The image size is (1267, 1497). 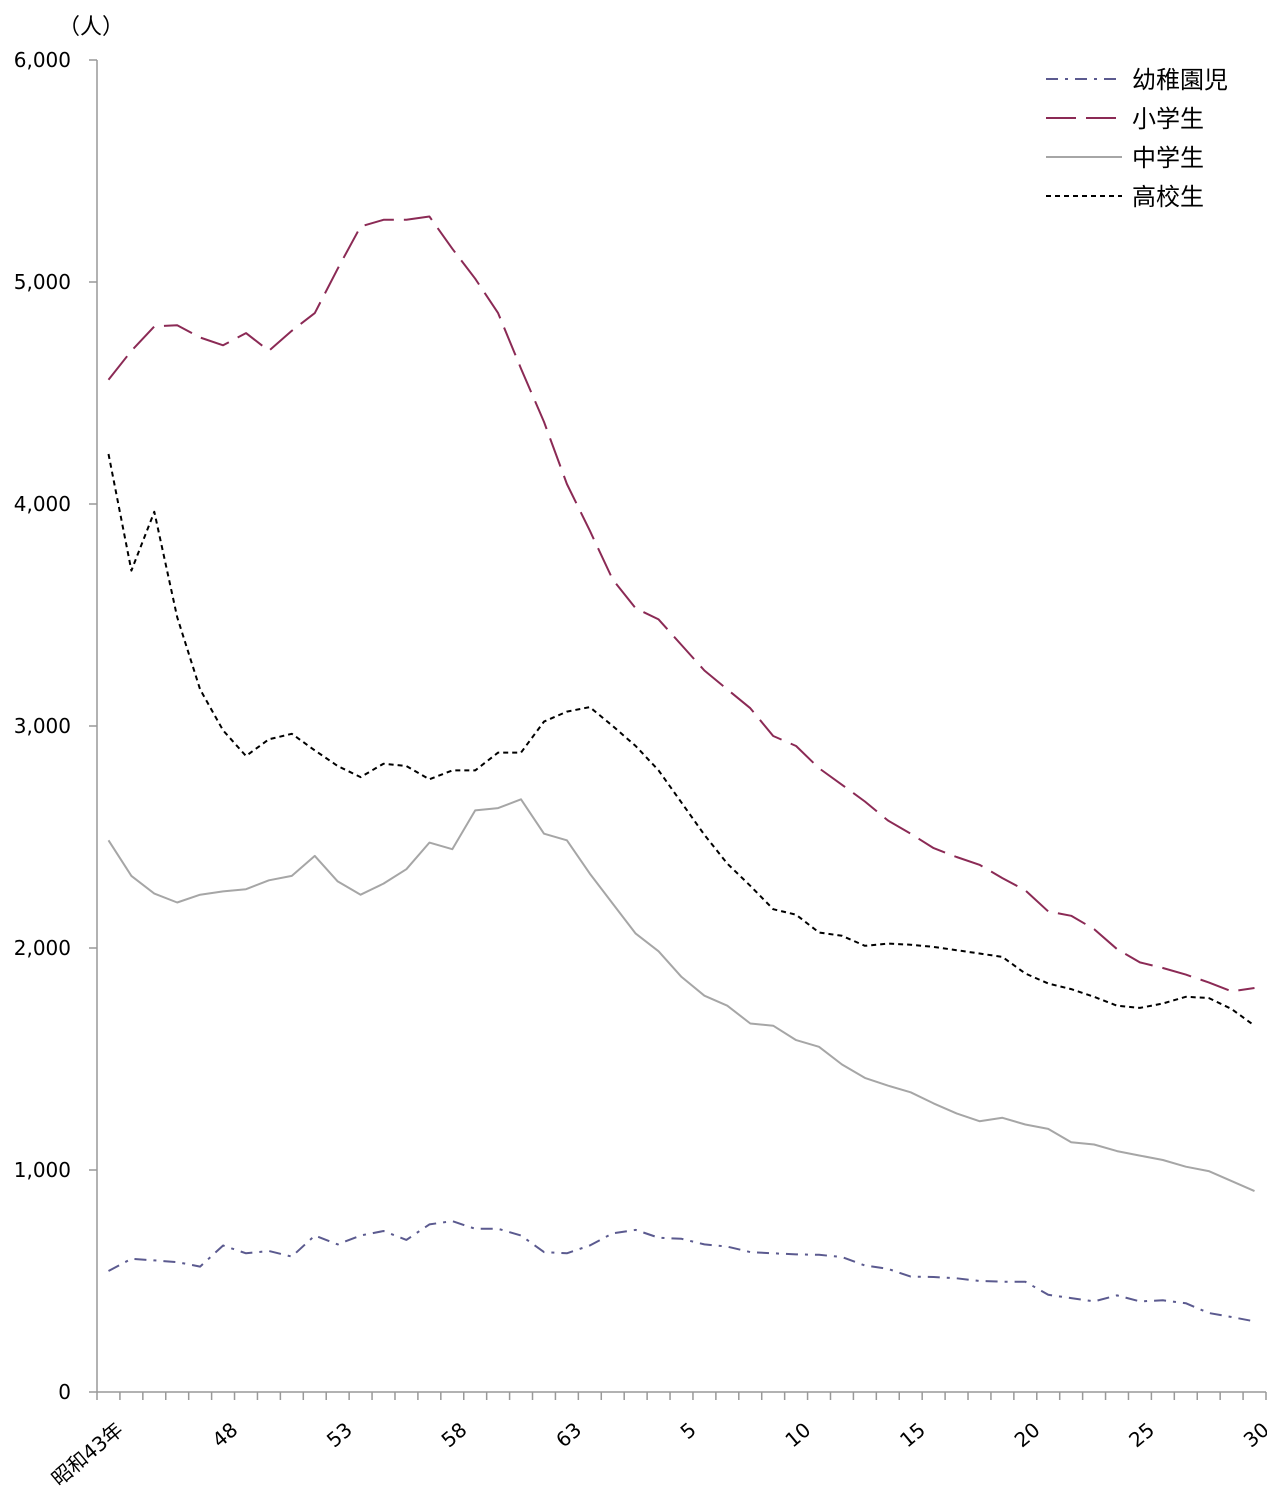 I want to click on x-tick-label: 30, so click(x=1253, y=1434).